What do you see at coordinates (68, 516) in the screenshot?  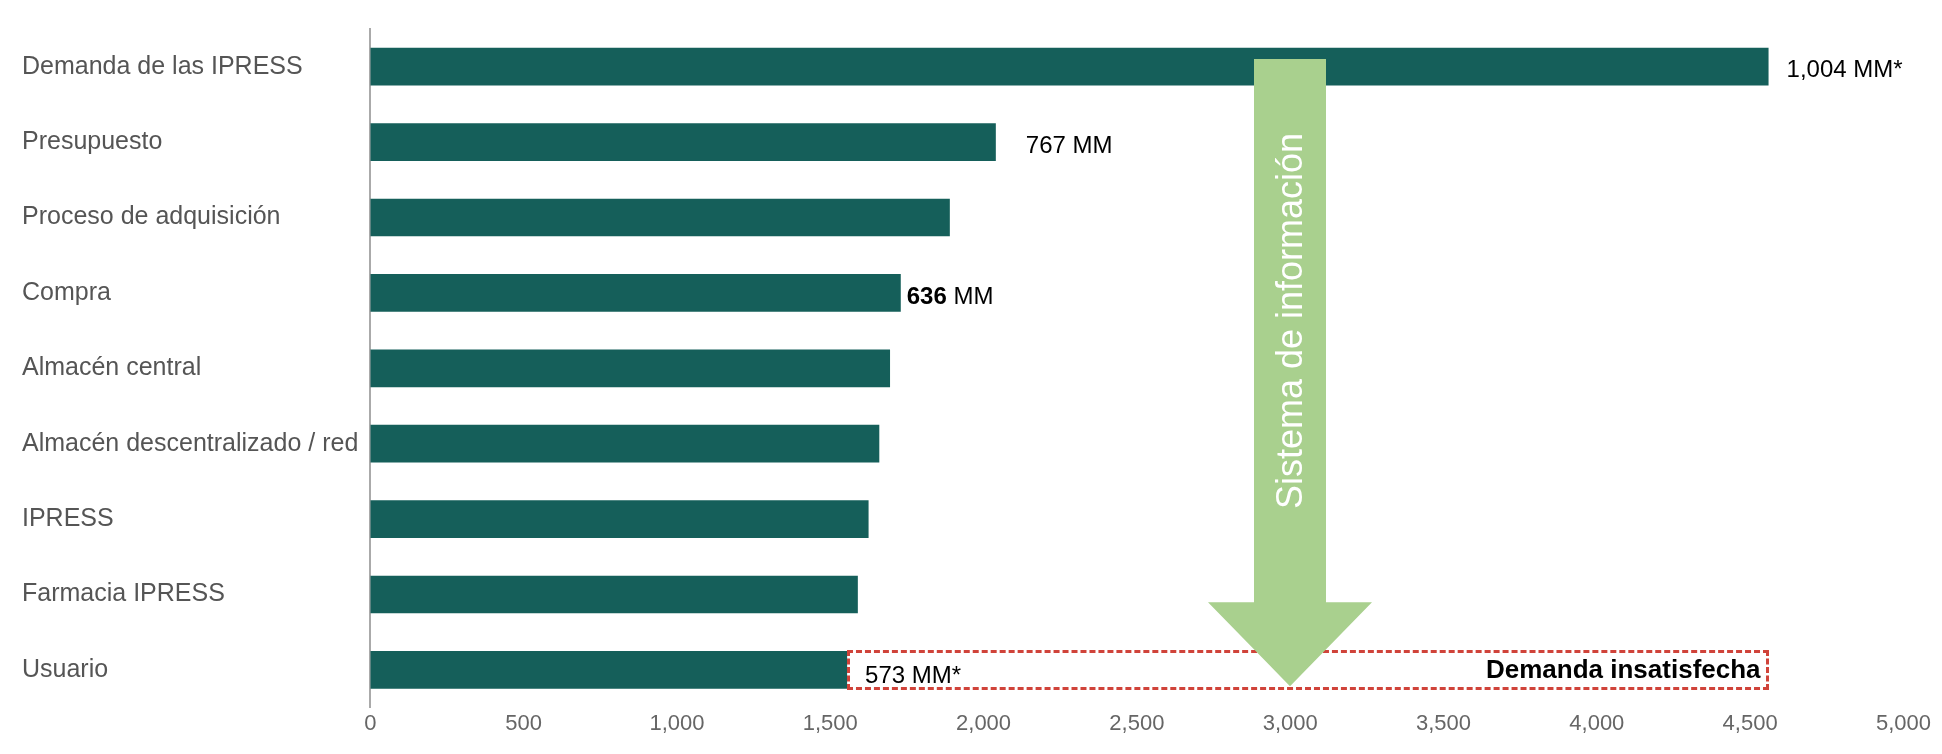 I see `y-tick-label: IPRESS` at bounding box center [68, 516].